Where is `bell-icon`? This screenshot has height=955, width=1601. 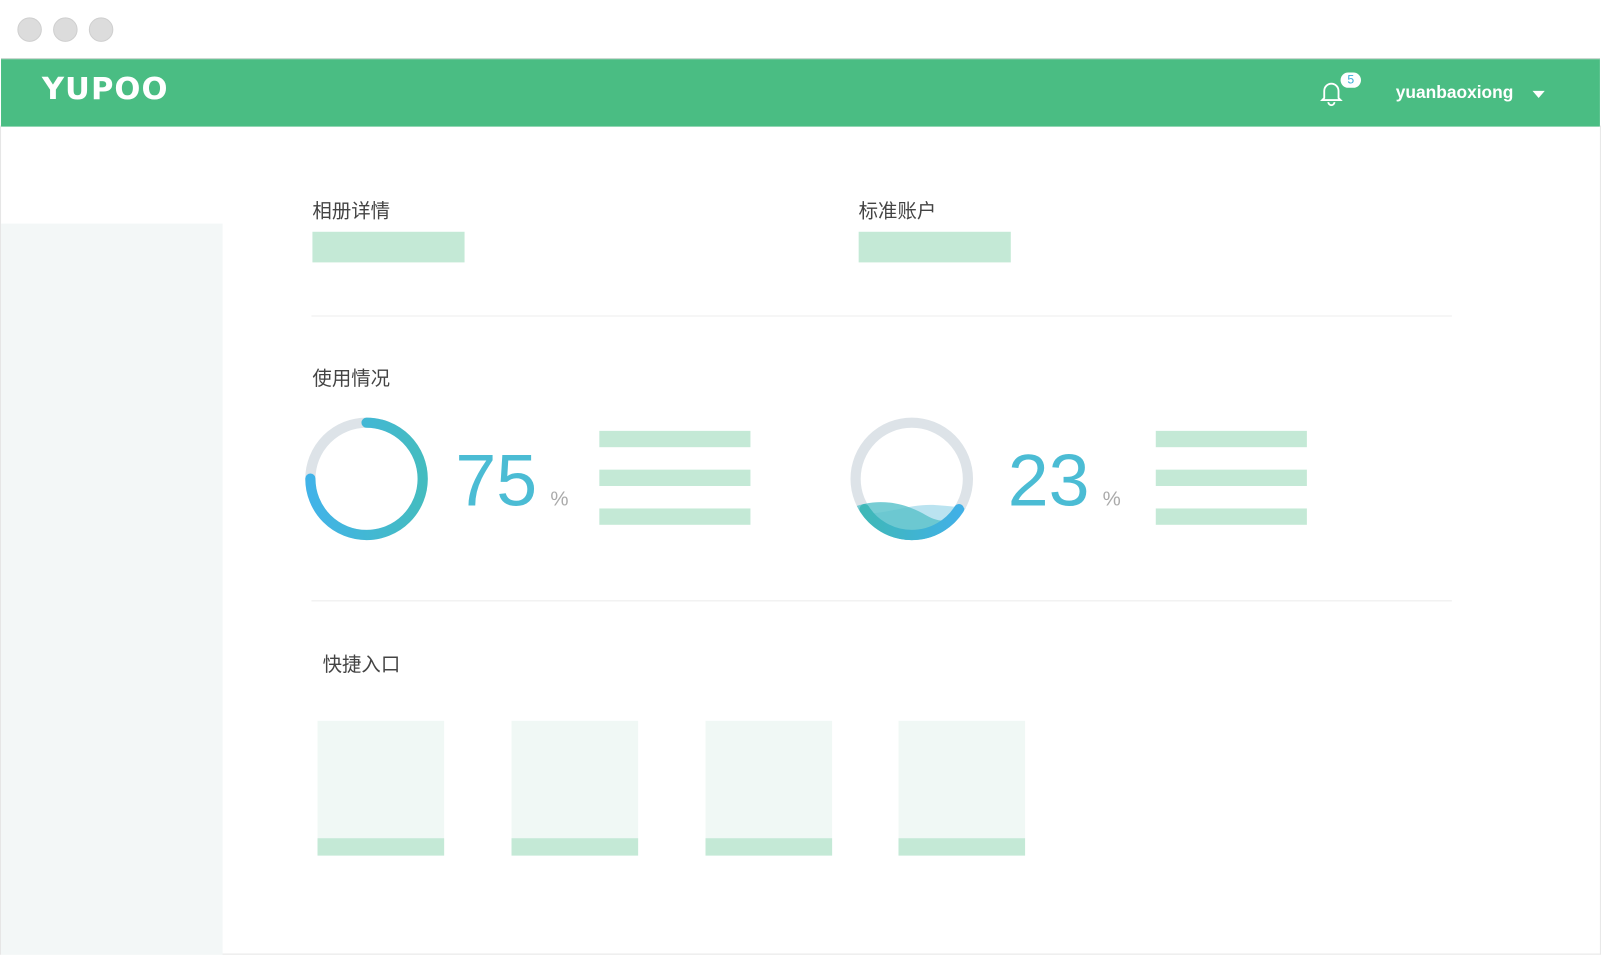
bell-icon is located at coordinates (1331, 96).